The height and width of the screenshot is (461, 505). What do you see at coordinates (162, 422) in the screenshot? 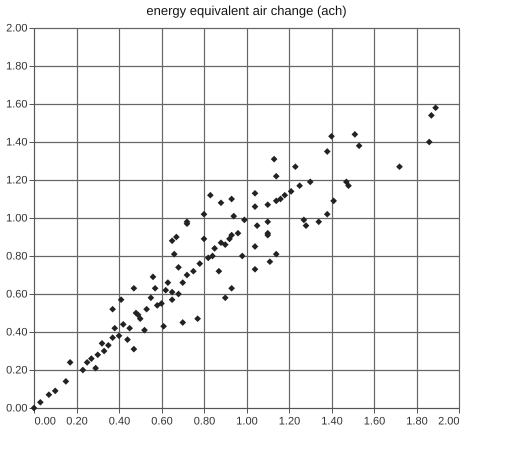
I see `x-tick-label: 0.60` at bounding box center [162, 422].